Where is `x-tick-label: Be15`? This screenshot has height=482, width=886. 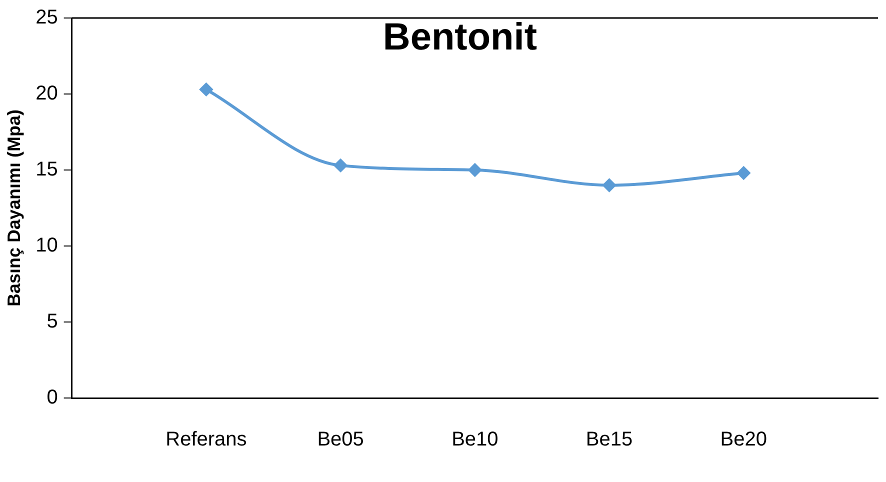
x-tick-label: Be15 is located at coordinates (609, 439).